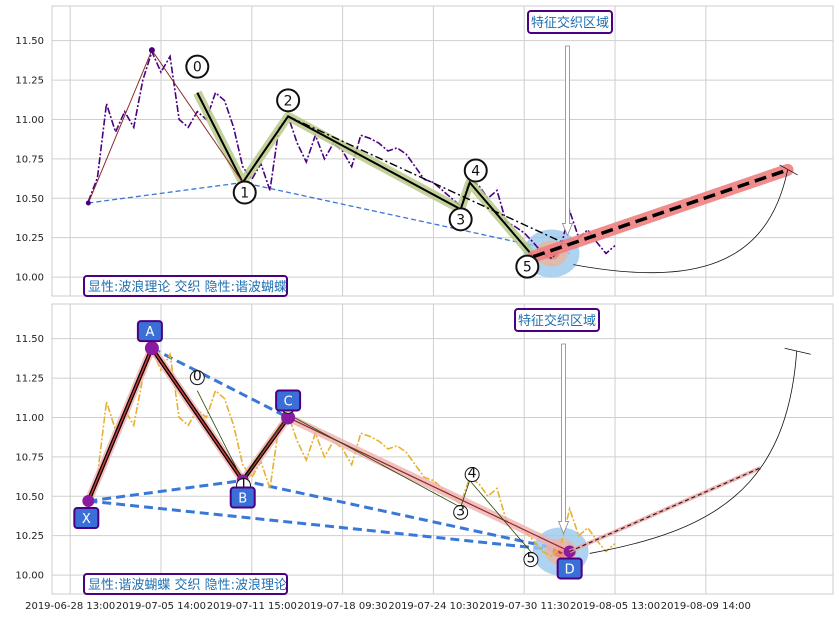 The image size is (839, 617). I want to click on wave-line, so click(365, 175).